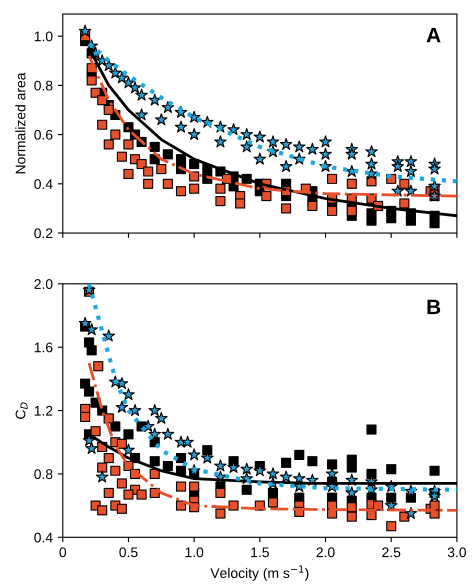 Image resolution: width=472 pixels, height=584 pixels. Describe the element at coordinates (43, 36) in the screenshot. I see `y-tick-label: 1.0` at that location.